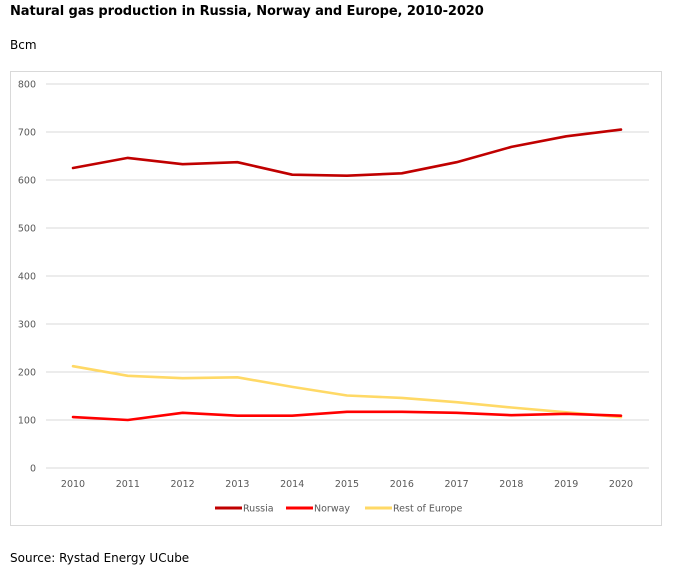  I want to click on legend: Russia Norway Rest of Europe, so click(338, 509).